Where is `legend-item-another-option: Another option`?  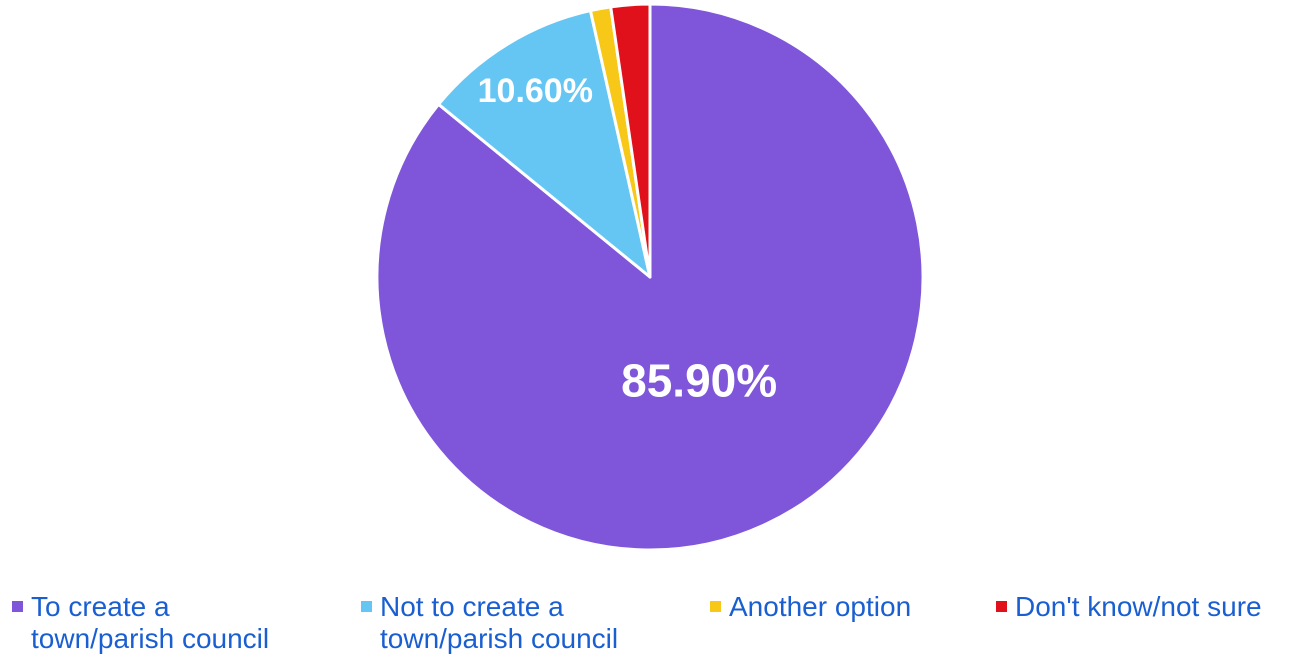 legend-item-another-option: Another option is located at coordinates (810, 607).